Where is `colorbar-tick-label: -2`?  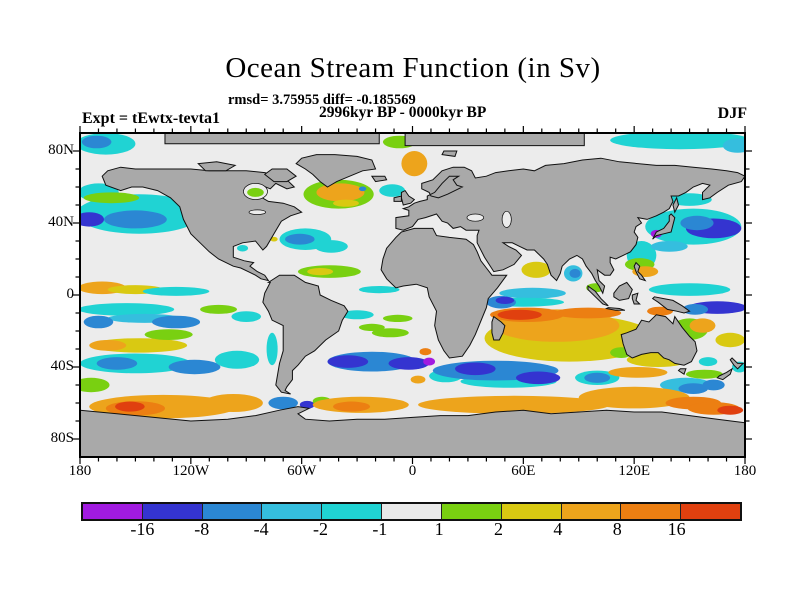
colorbar-tick-label: -2 is located at coordinates (320, 529).